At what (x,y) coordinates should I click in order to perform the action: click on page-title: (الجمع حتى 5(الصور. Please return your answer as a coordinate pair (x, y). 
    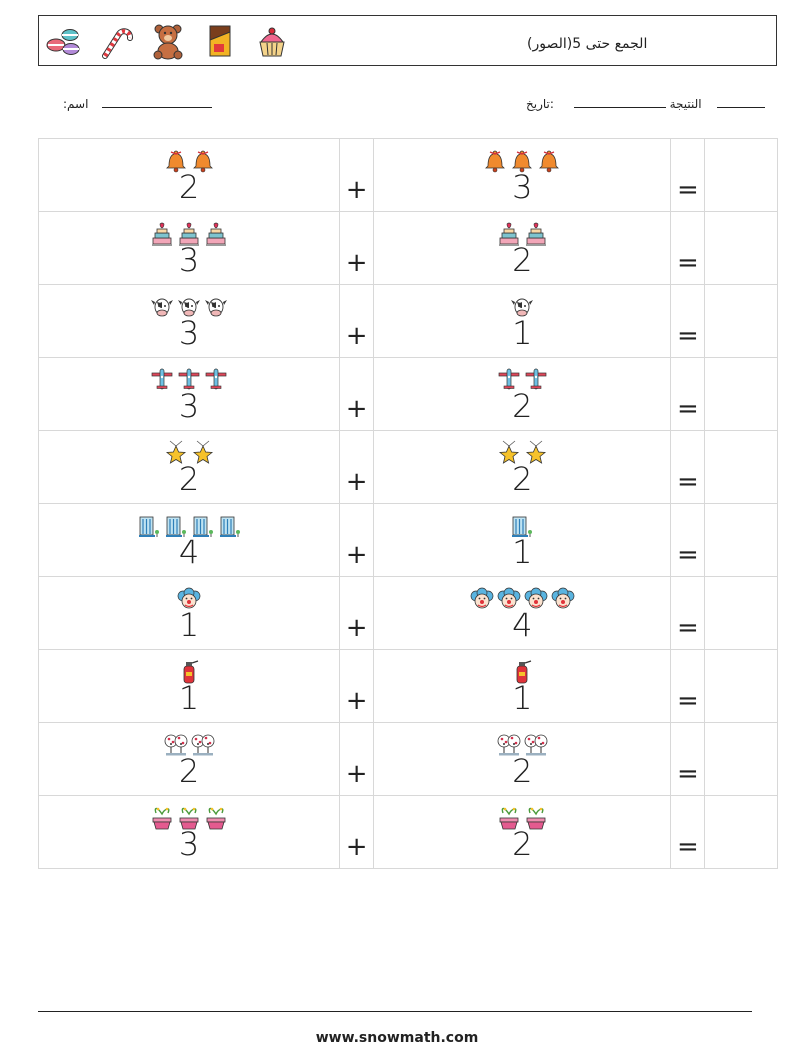
    Looking at the image, I should click on (587, 44).